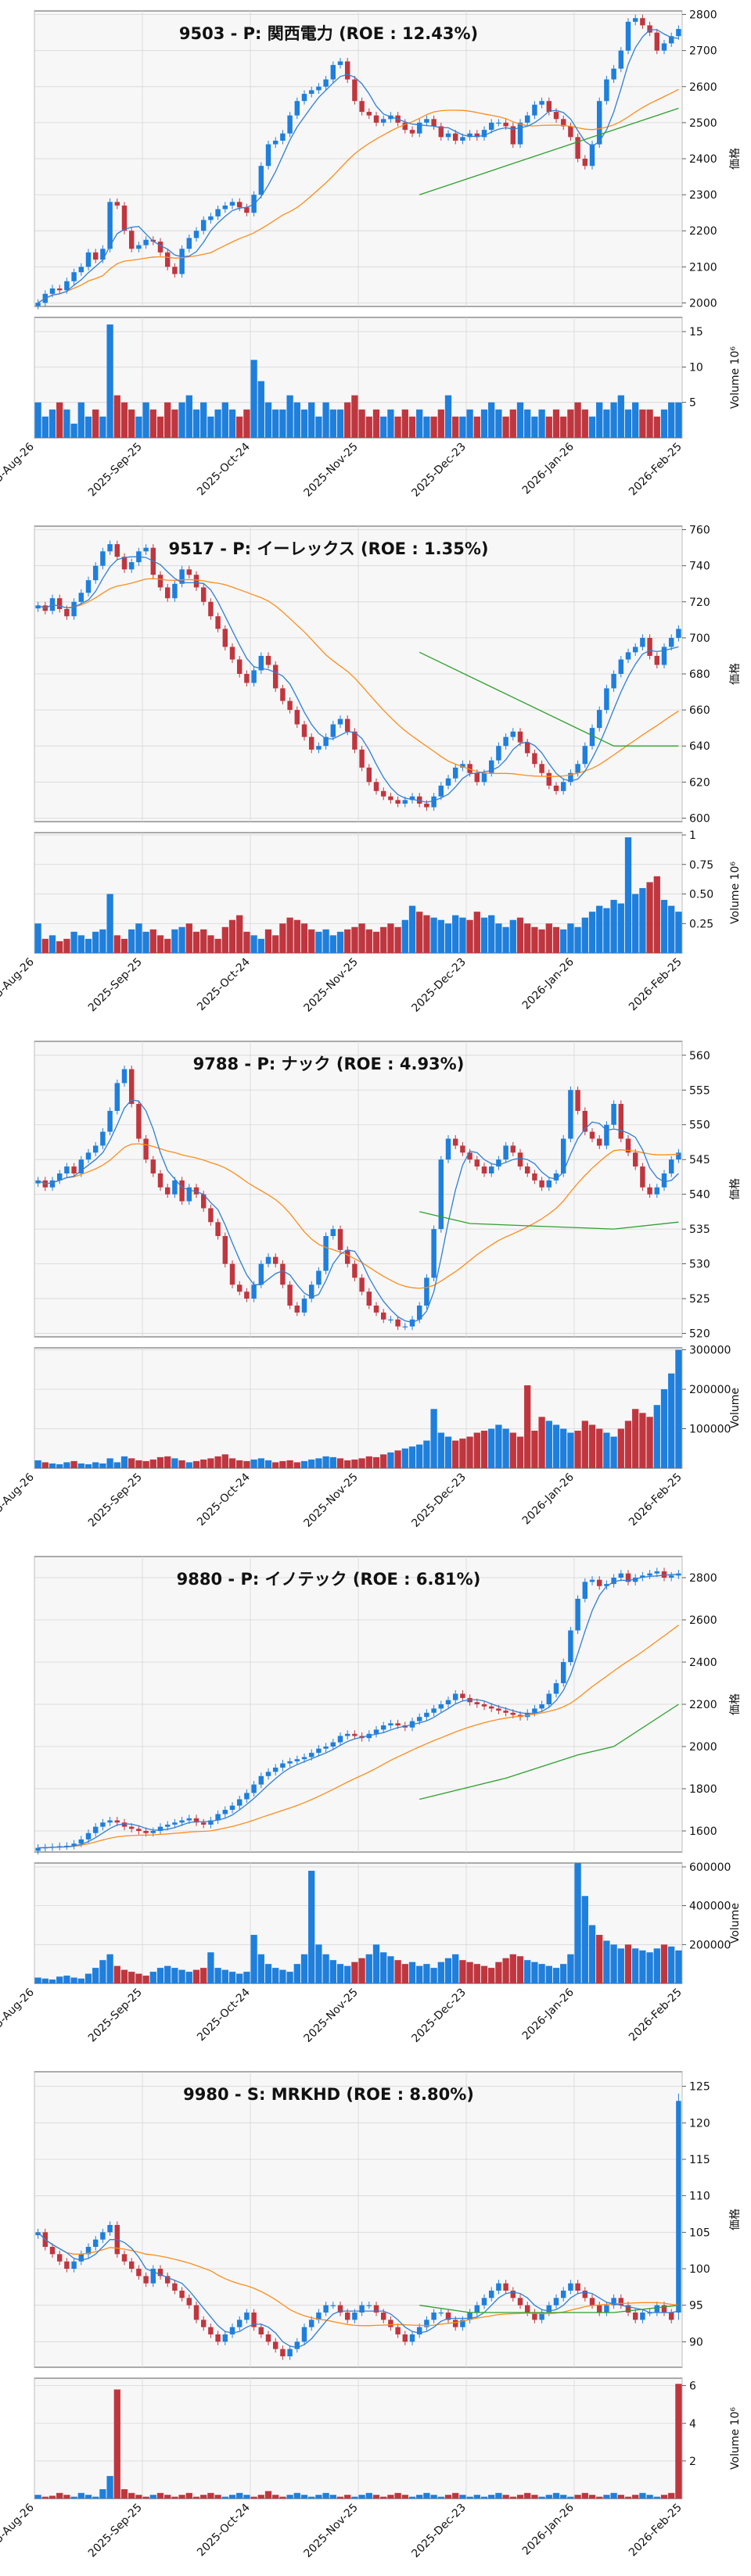  What do you see at coordinates (703, 231) in the screenshot?
I see `price-tick-label: 2200` at bounding box center [703, 231].